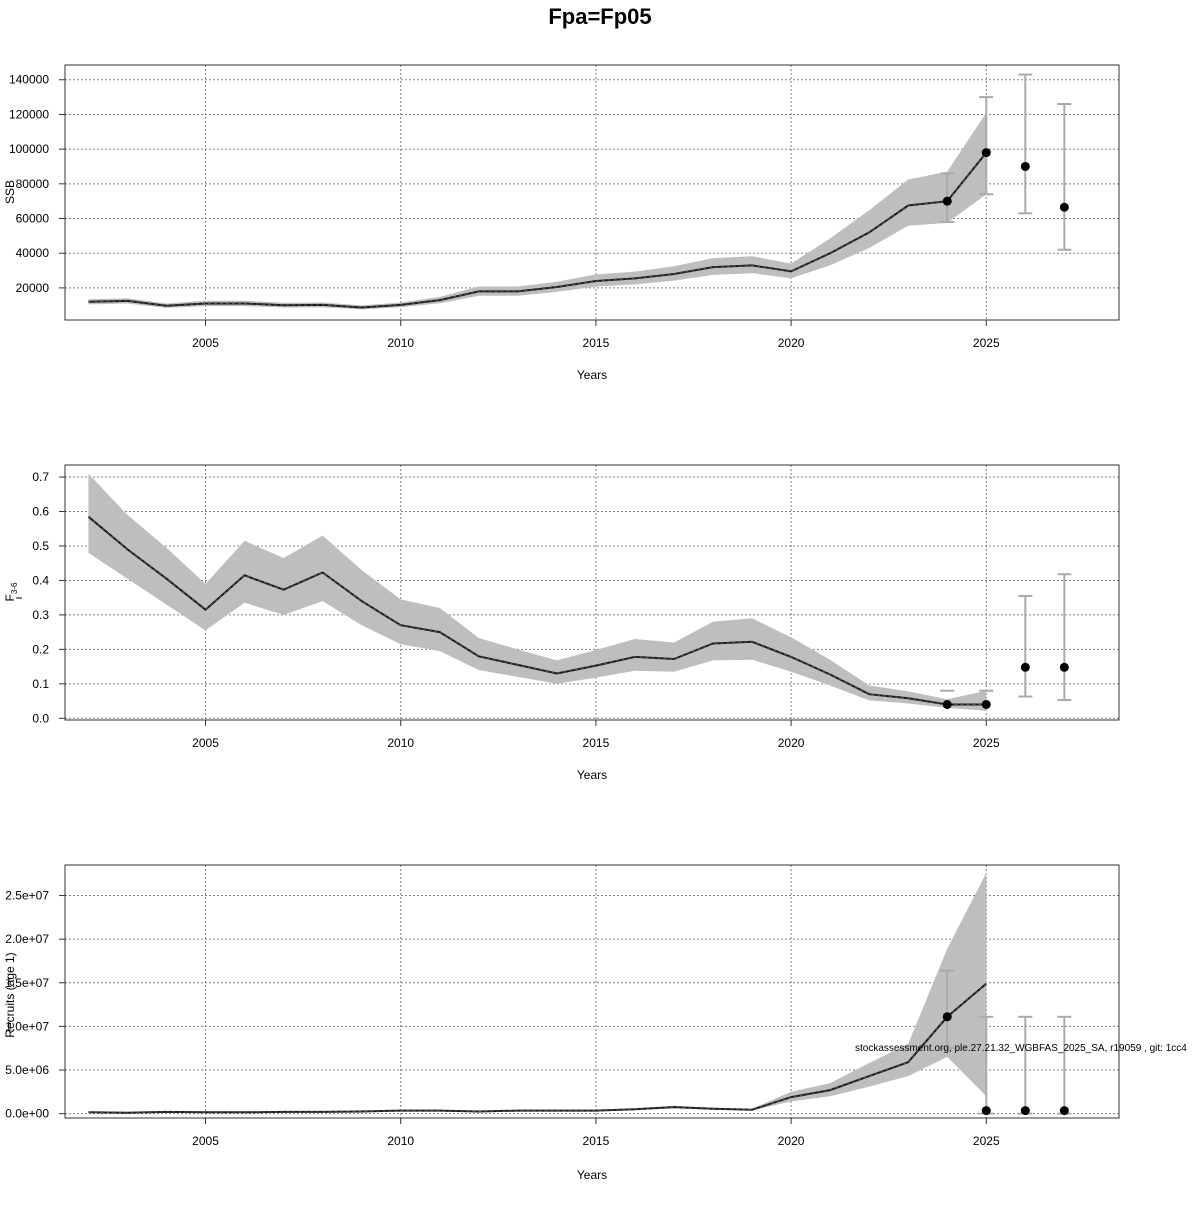 Image resolution: width=1200 pixels, height=1205 pixels. What do you see at coordinates (599, 16) in the screenshot?
I see `chart-title: Fpa=Fp05` at bounding box center [599, 16].